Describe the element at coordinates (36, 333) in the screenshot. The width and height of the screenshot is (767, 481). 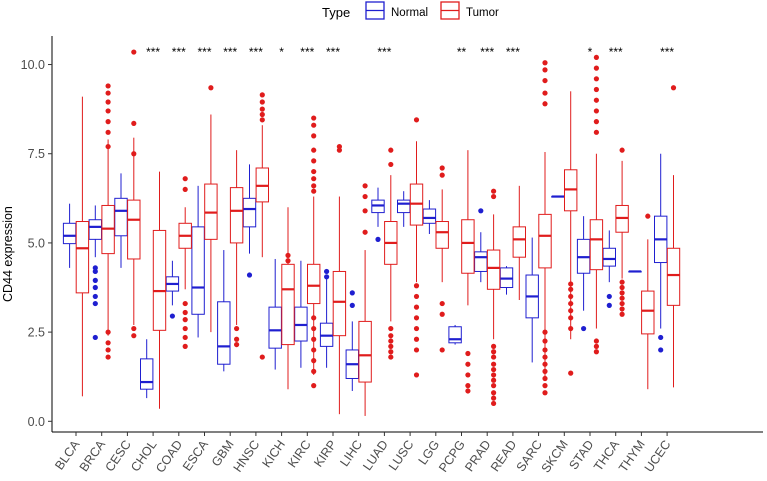
I see `y-tick-label: 2.5` at that location.